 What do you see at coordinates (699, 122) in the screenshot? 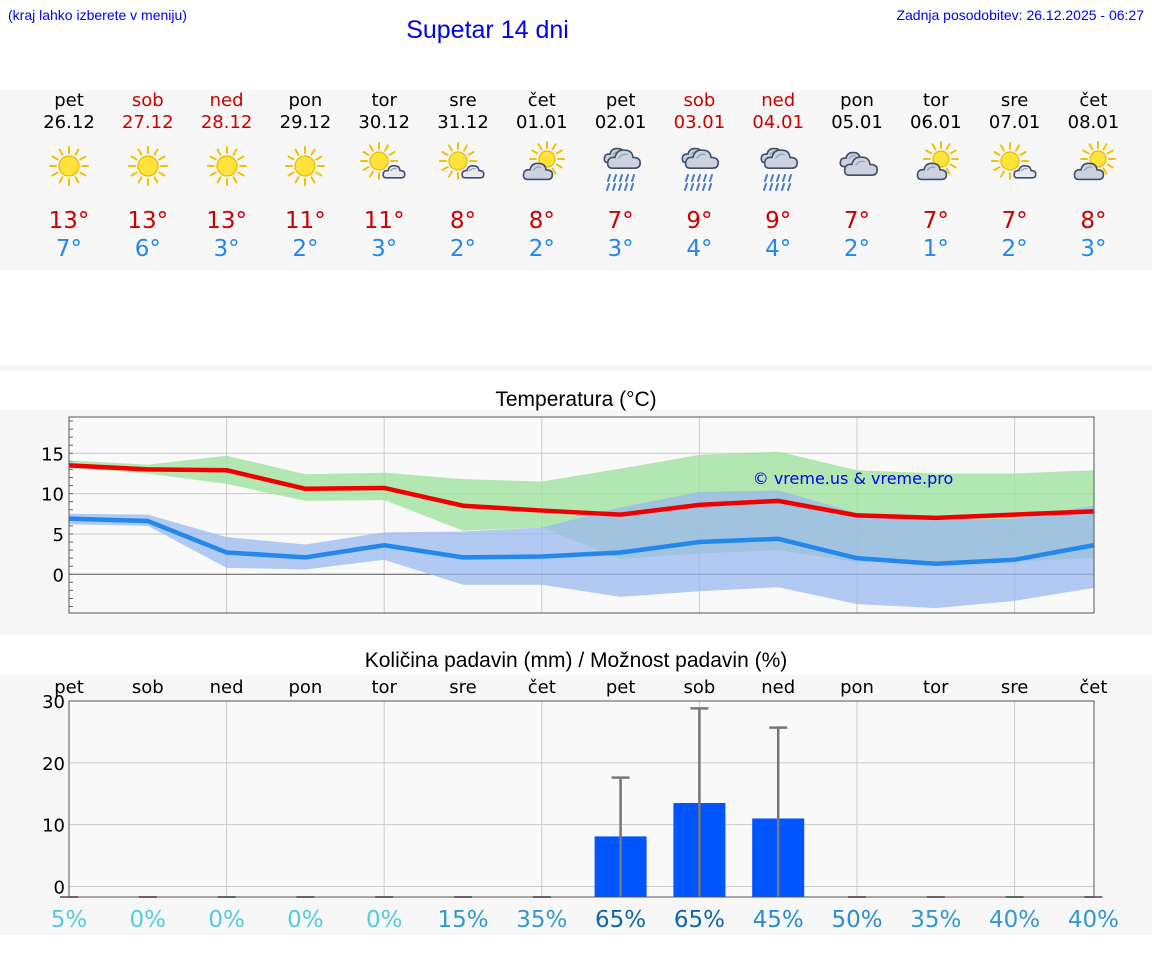
I see `day-date: 03.01` at bounding box center [699, 122].